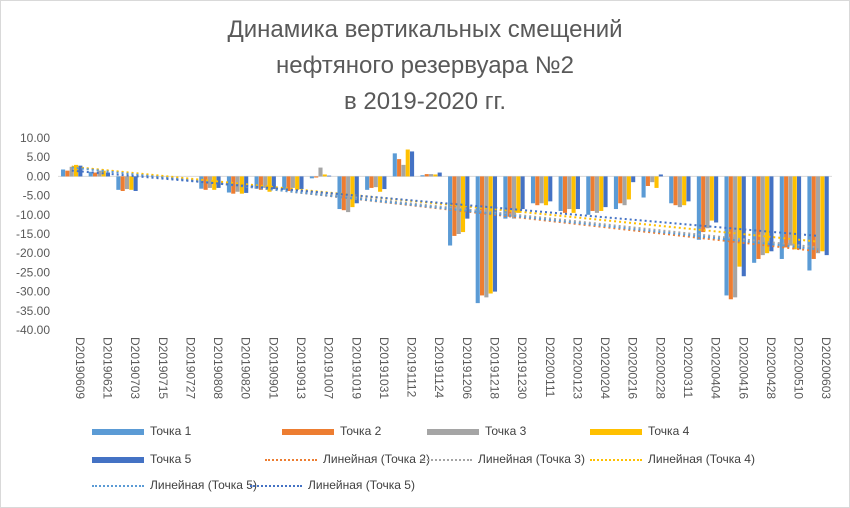 The image size is (850, 508). What do you see at coordinates (163, 368) in the screenshot?
I see `x-tick-label: D20190715` at bounding box center [163, 368].